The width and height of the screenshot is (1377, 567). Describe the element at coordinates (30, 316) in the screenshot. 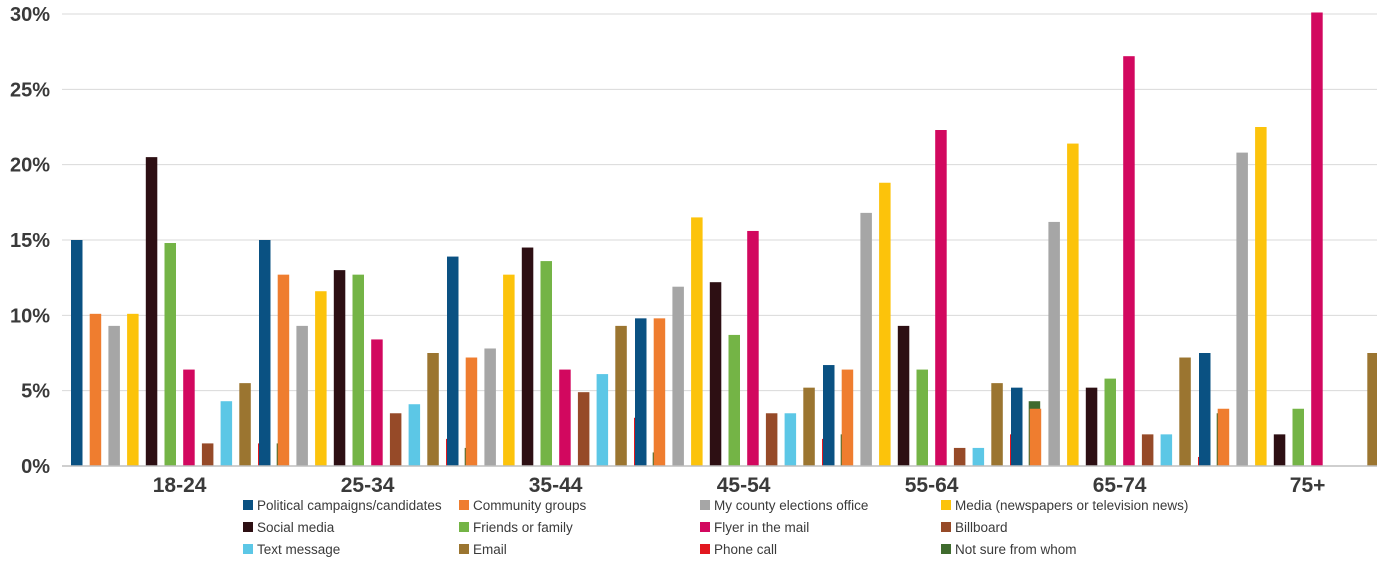

I see `y-tick-label: 10%` at that location.